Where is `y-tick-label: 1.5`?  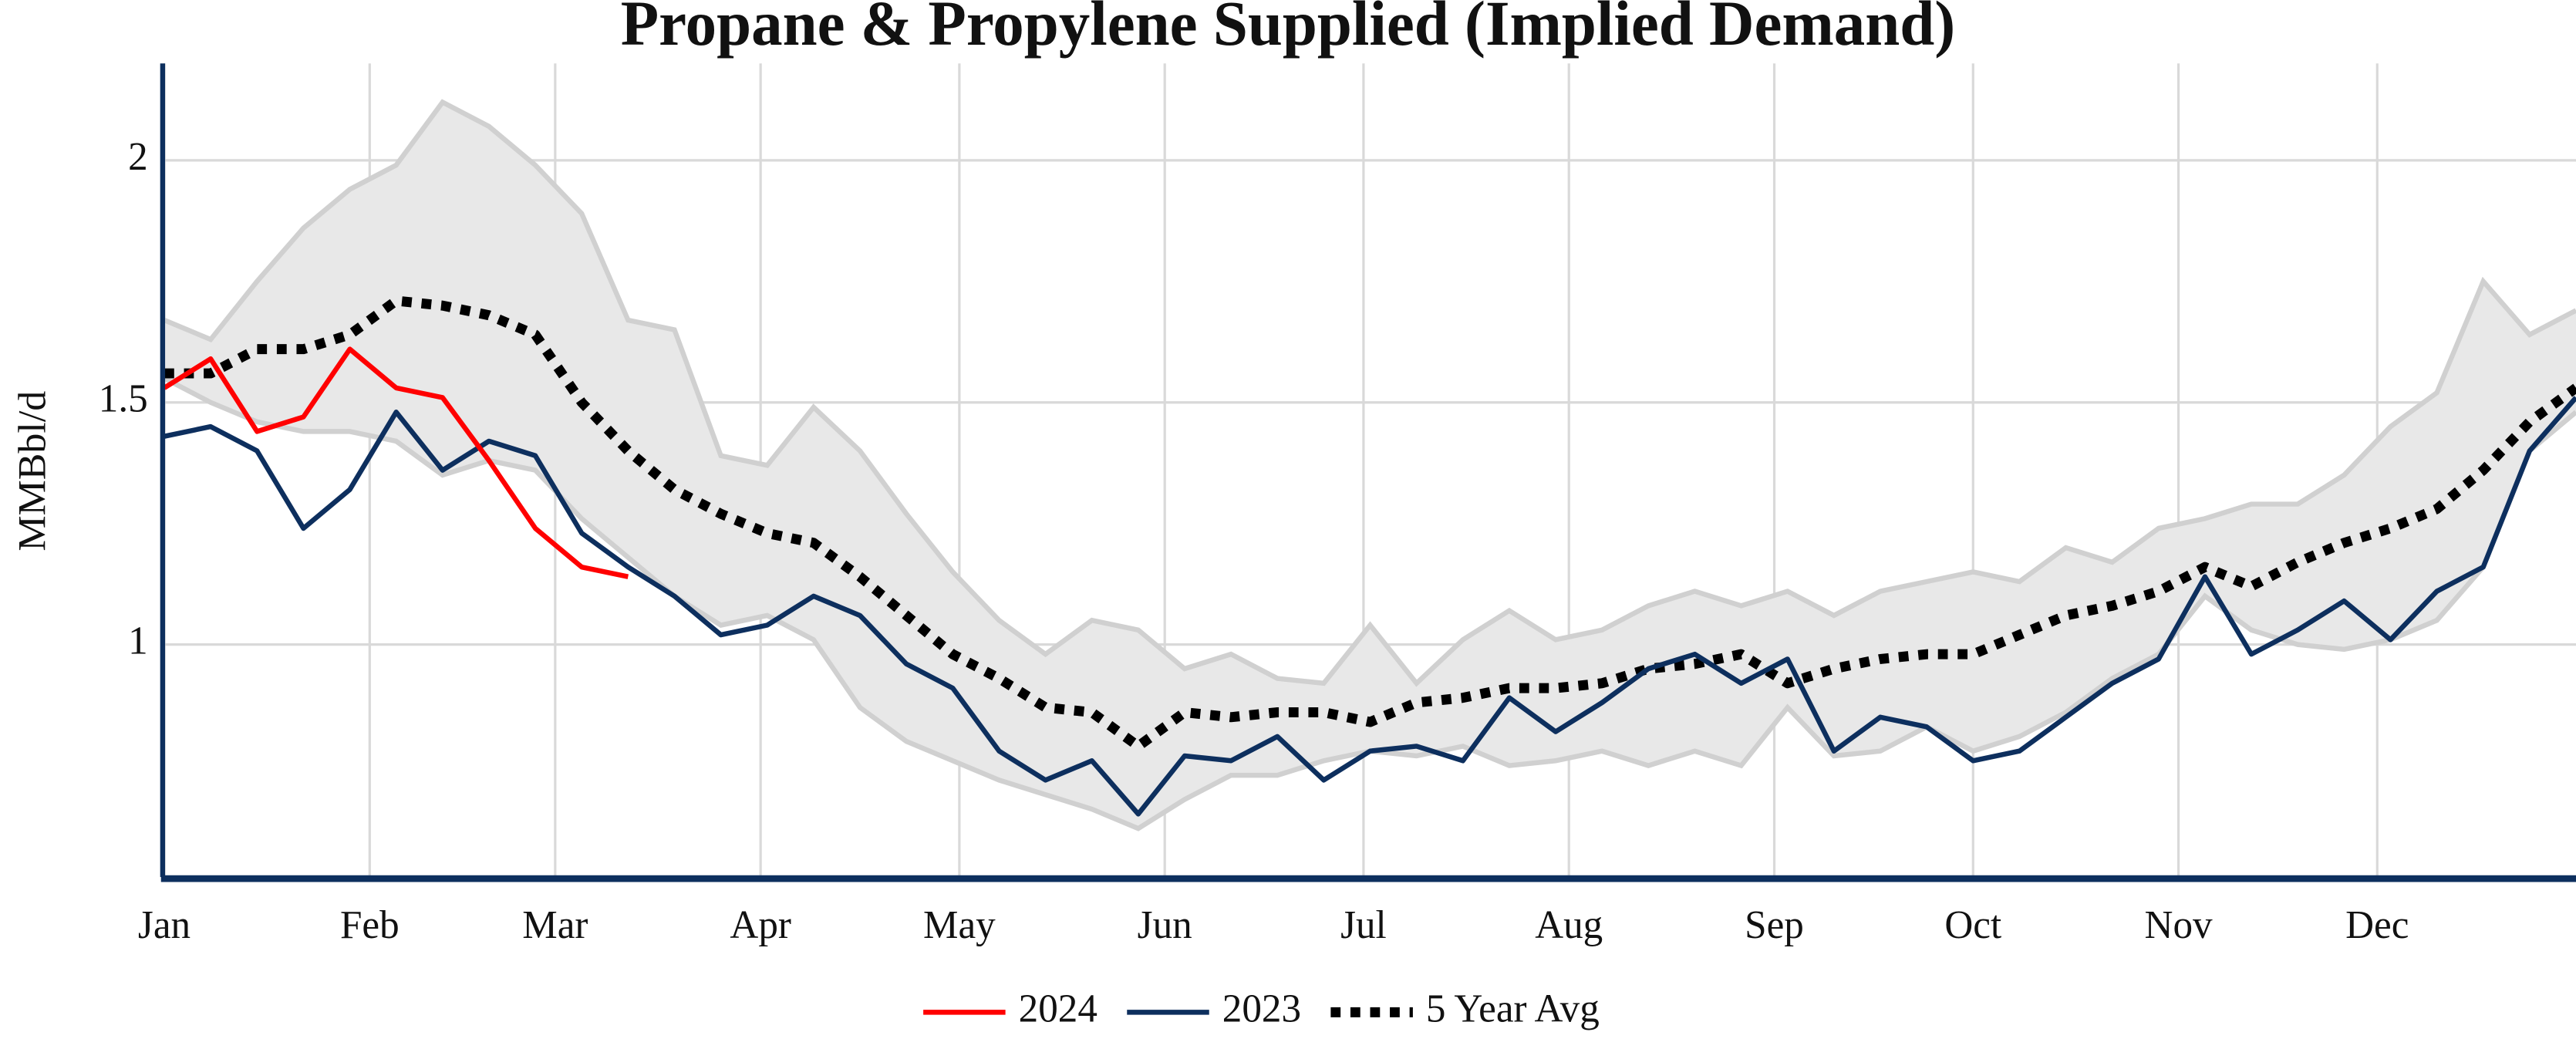 y-tick-label: 1.5 is located at coordinates (123, 398).